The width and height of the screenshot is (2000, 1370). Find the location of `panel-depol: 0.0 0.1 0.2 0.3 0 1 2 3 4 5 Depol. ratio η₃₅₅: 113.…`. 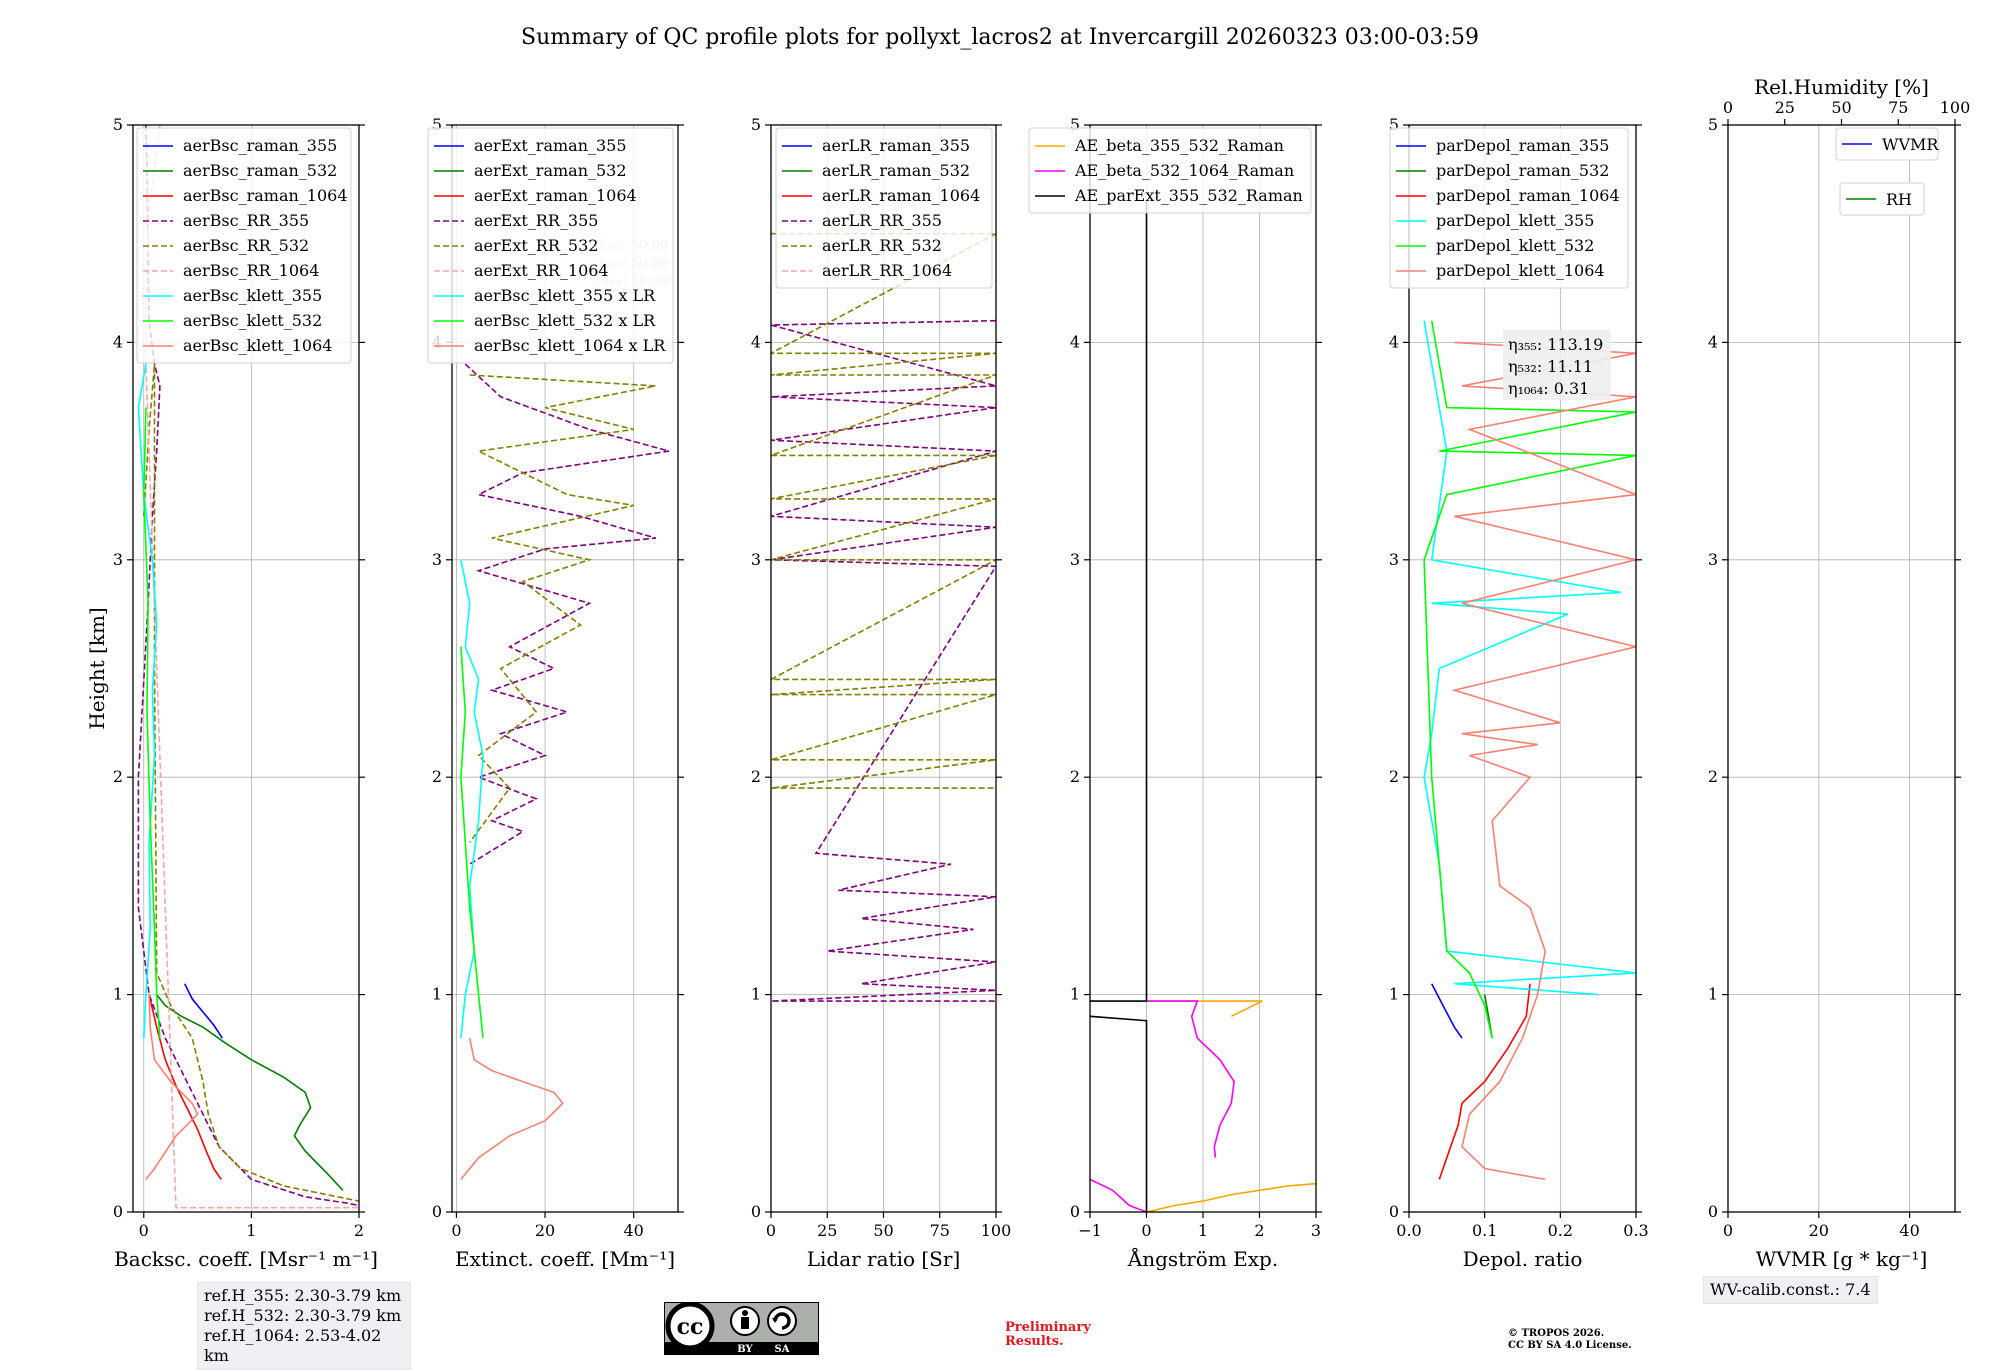

panel-depol: 0.0 0.1 0.2 0.3 0 1 2 3 4 5 Depol. ratio η₃₅₅: 113.… is located at coordinates (1519, 693).